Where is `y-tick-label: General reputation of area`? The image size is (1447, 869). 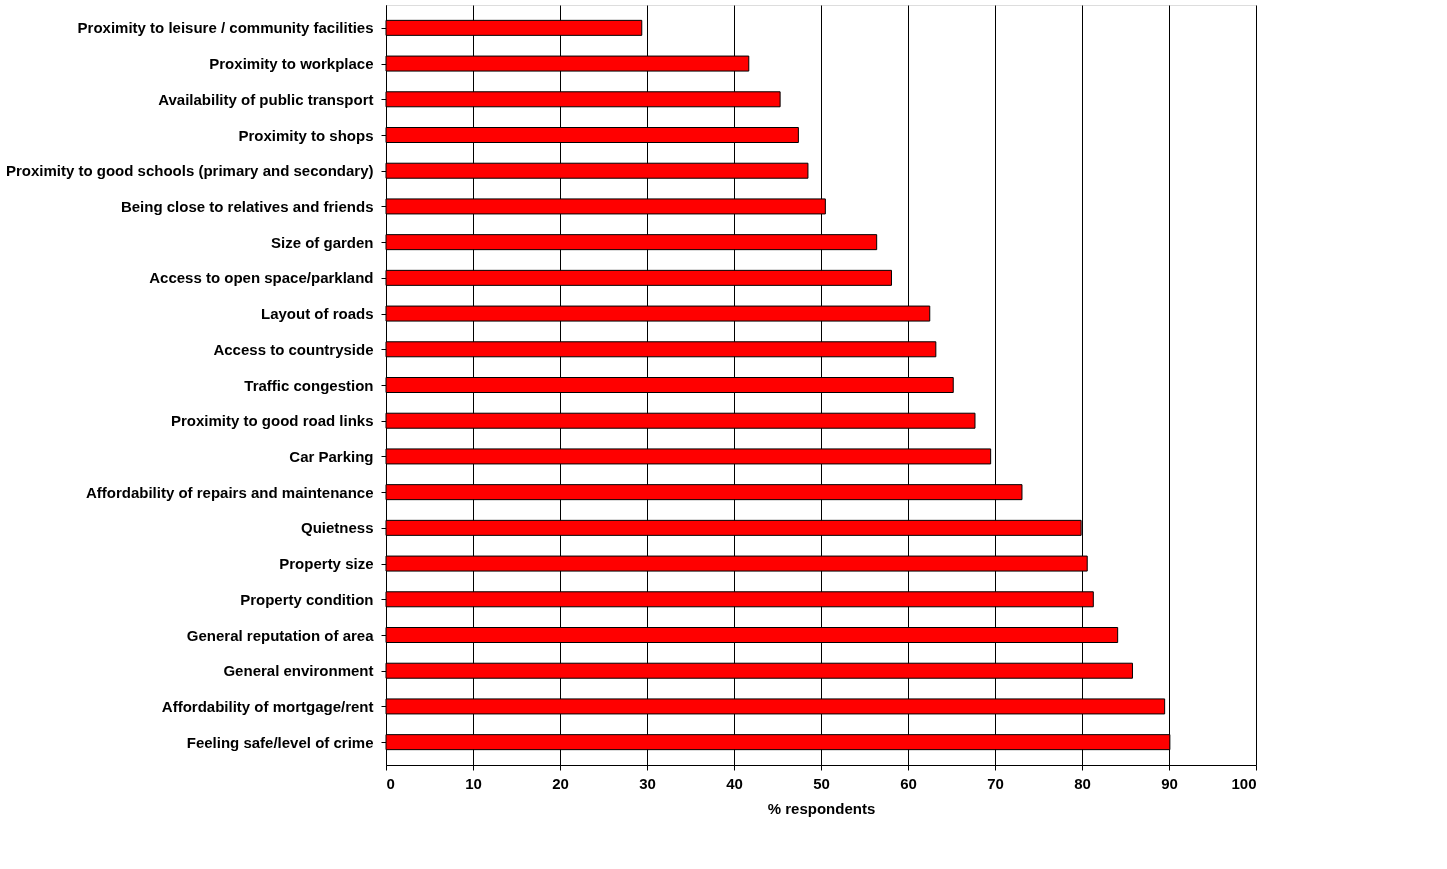 y-tick-label: General reputation of area is located at coordinates (280, 635).